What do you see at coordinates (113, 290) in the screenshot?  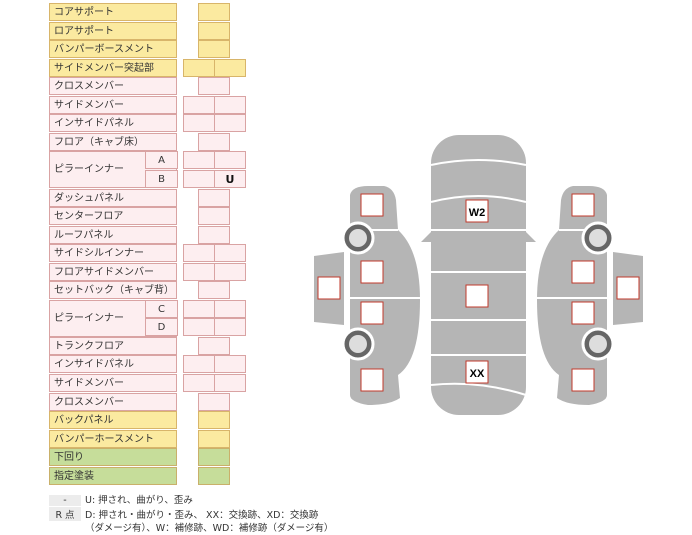 I see `row-label: セットバック（キャブ背）` at bounding box center [113, 290].